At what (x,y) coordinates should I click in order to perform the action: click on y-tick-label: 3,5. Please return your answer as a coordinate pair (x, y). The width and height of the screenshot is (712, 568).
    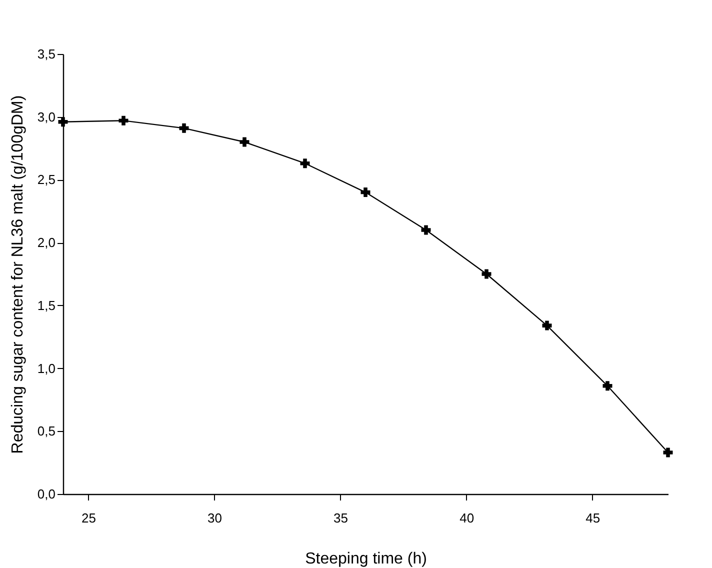
    Looking at the image, I should click on (46, 54).